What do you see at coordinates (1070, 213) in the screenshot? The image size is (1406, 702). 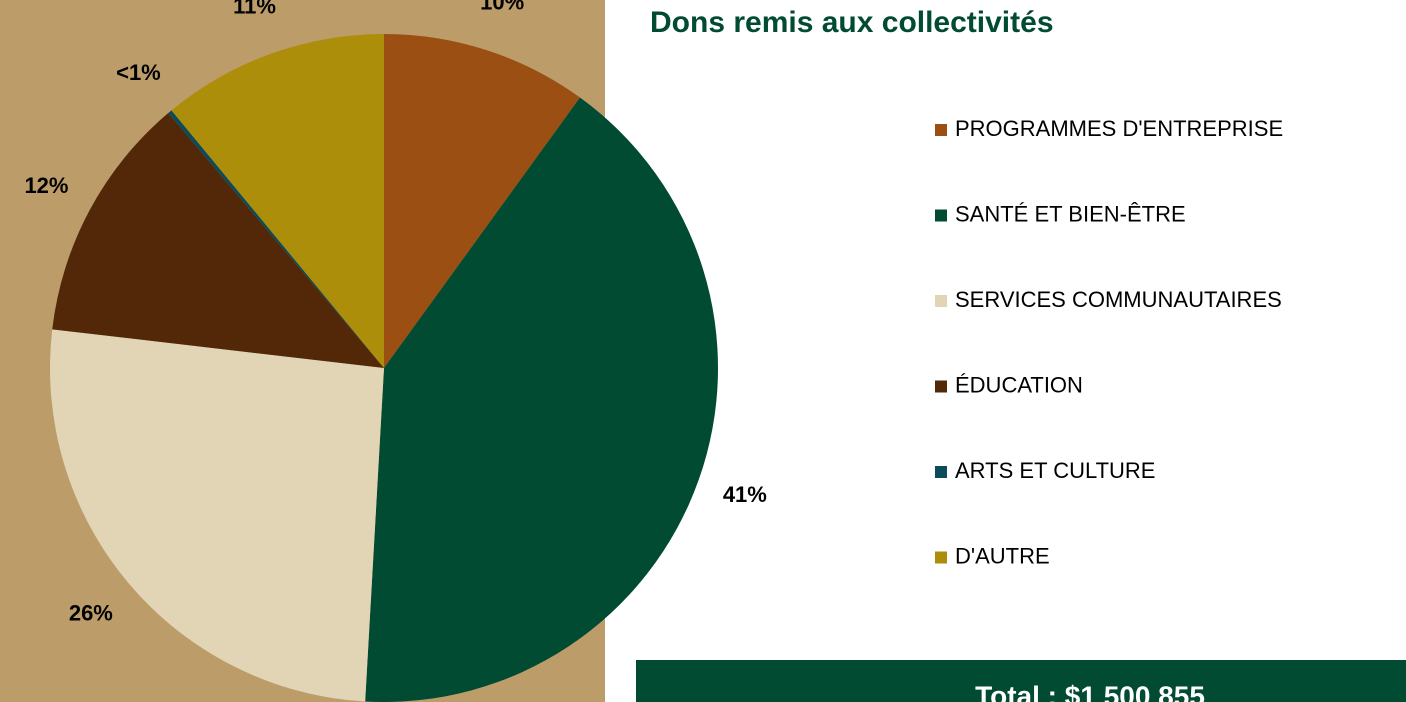 I see `legend-label: SANTÉ ET BIEN-ÊTRE` at bounding box center [1070, 213].